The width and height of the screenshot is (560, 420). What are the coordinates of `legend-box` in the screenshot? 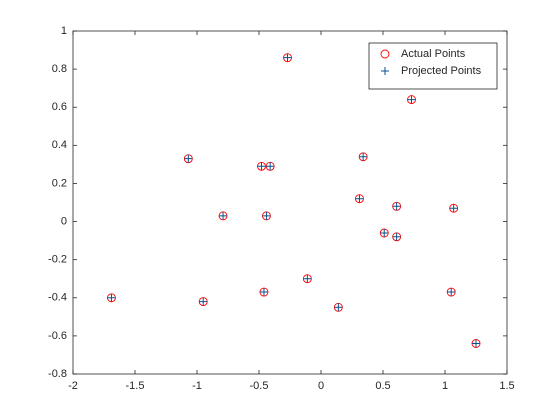 It's located at (433, 66).